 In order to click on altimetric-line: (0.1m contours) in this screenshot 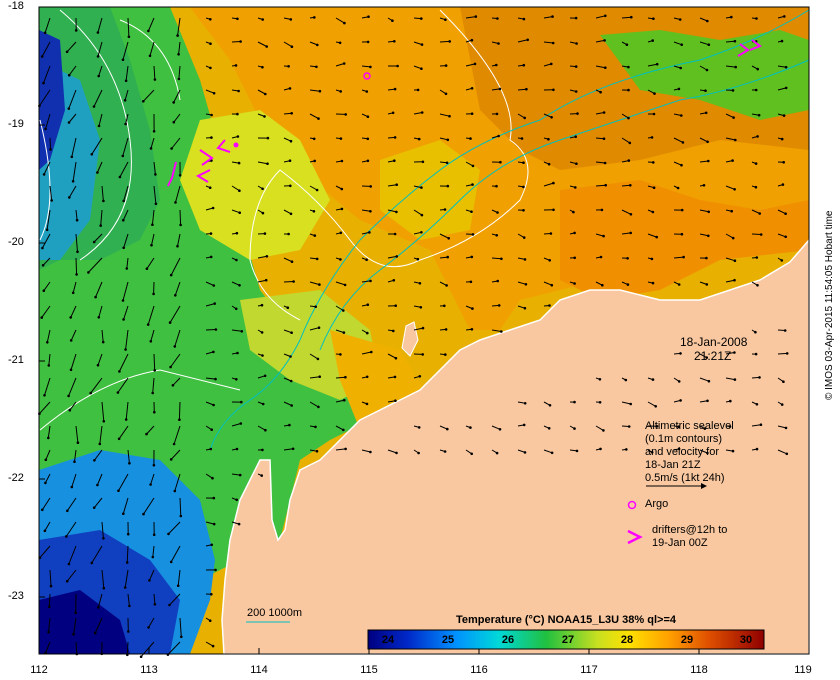, I will do `click(684, 439)`.